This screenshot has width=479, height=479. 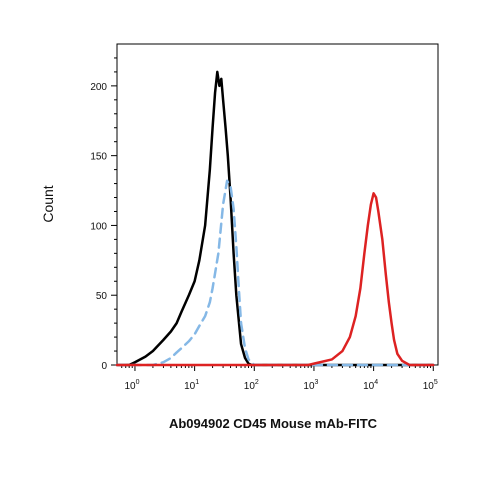 I want to click on y-tick-label: 100, so click(x=98, y=226).